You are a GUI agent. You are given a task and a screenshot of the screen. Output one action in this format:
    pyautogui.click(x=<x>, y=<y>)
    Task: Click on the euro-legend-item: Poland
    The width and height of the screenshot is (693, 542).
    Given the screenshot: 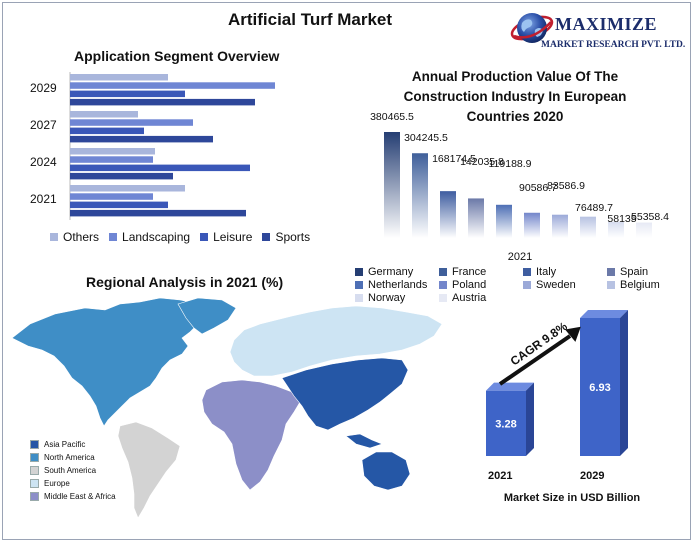 What is the action you would take?
    pyautogui.click(x=481, y=285)
    